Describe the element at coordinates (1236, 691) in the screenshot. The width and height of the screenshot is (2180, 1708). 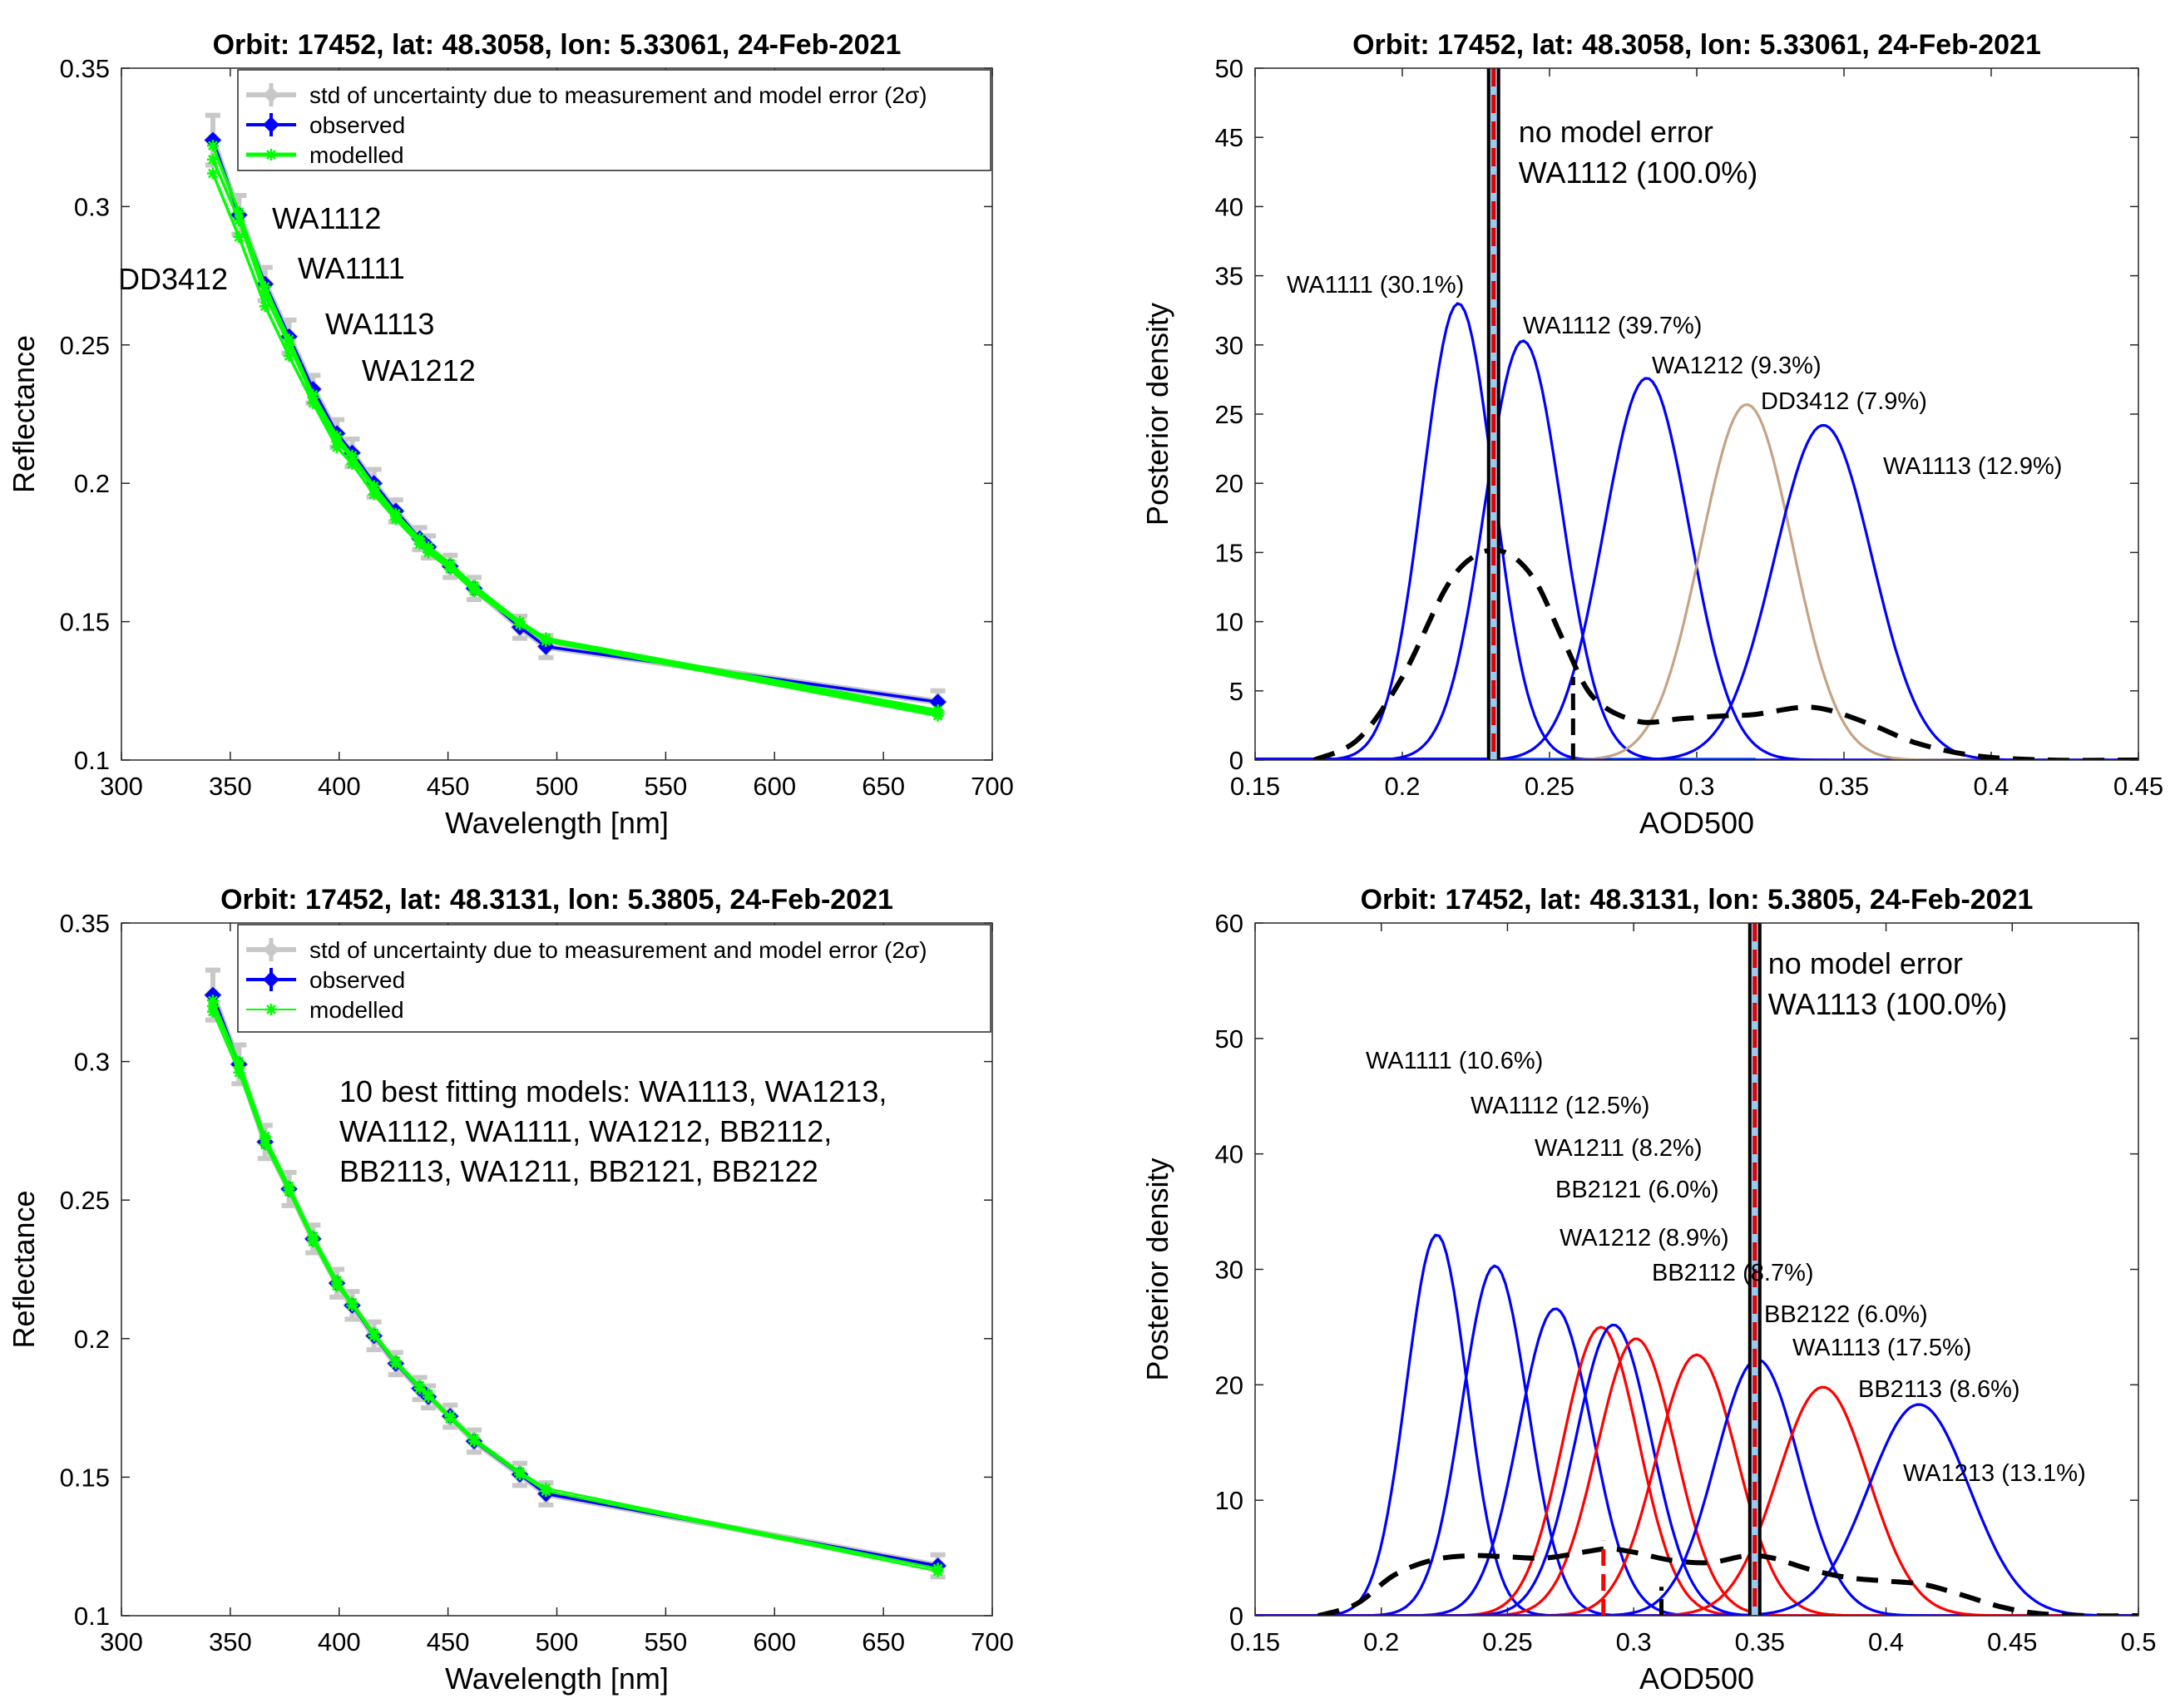
I see `y-tick-label: 5` at that location.